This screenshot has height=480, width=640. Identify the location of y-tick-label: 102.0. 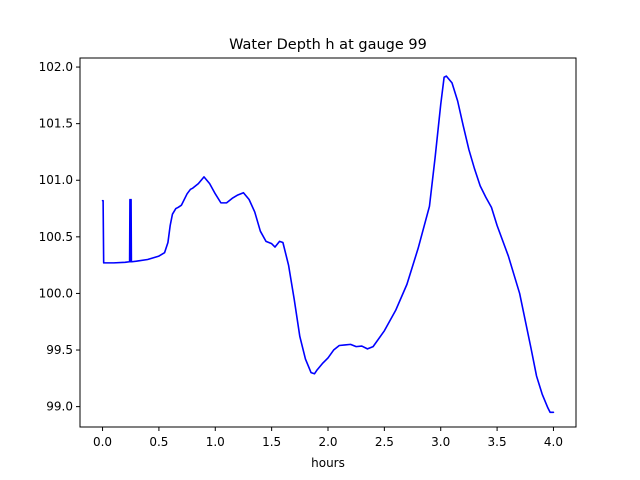
(56, 67).